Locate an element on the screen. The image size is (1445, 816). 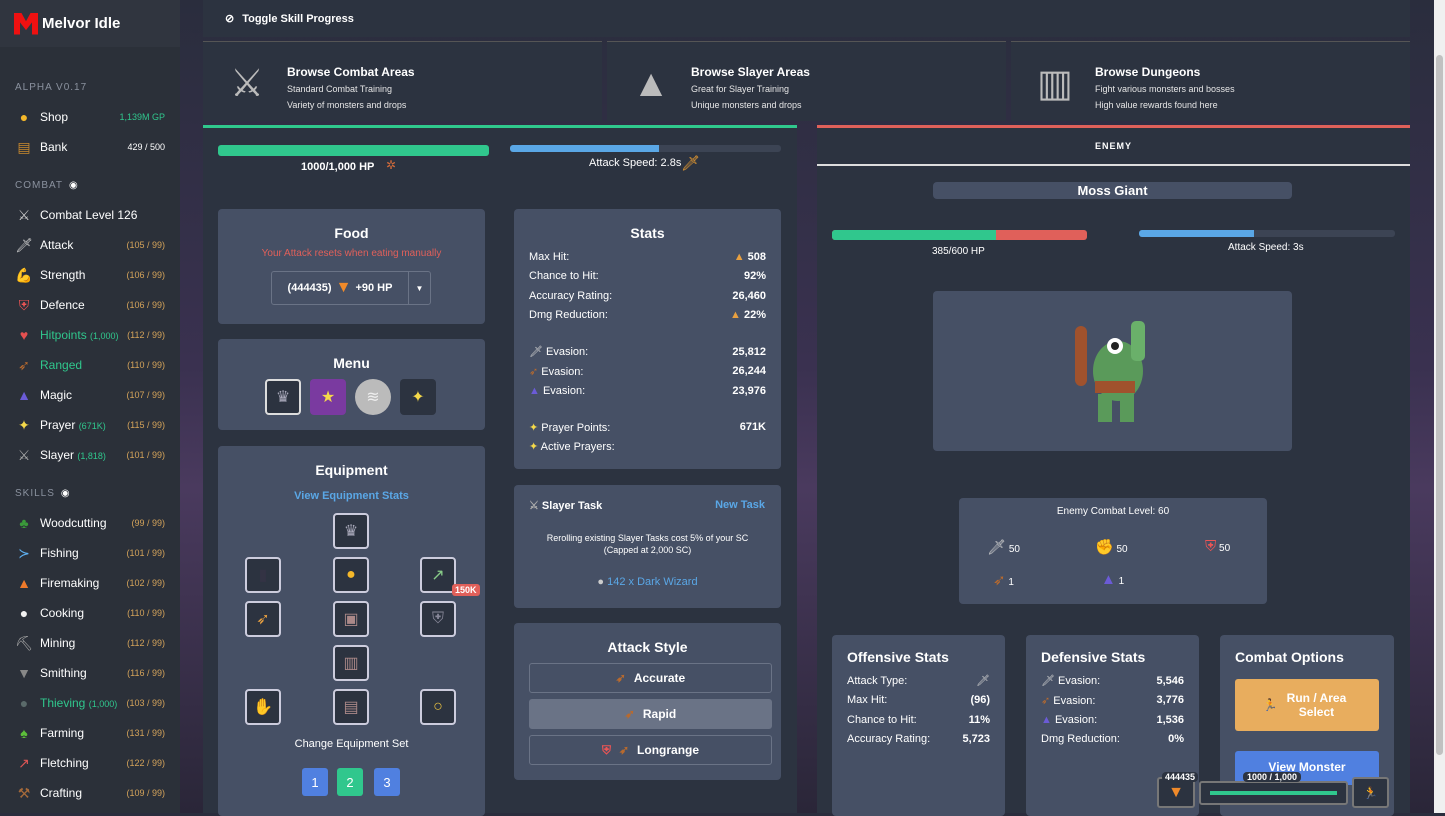
stat-row: Accuracy Rating: 26,460 is located at coordinates (647, 296).